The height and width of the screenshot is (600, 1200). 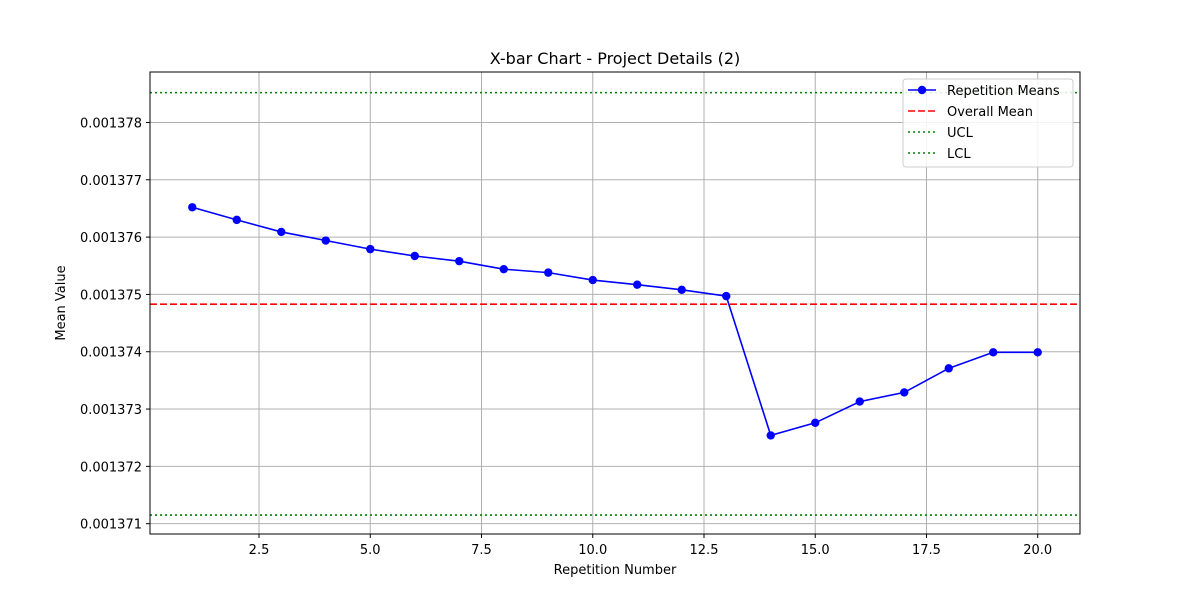 What do you see at coordinates (922, 90) in the screenshot?
I see `legend-marker` at bounding box center [922, 90].